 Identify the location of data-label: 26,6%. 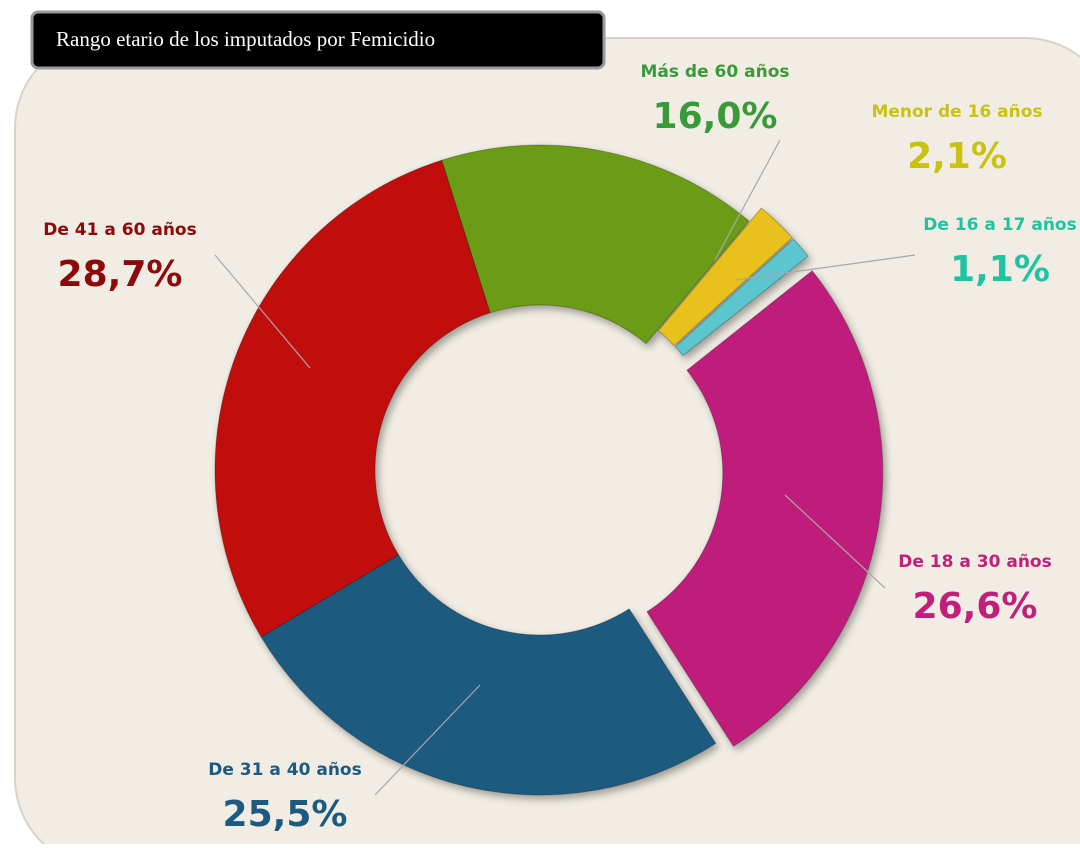
(975, 606).